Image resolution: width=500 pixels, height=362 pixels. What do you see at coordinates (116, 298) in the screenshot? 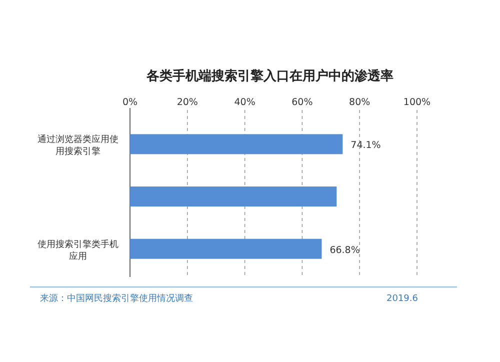
I see `source-note: 来源：中国网民搜索引擎使用情况调查` at bounding box center [116, 298].